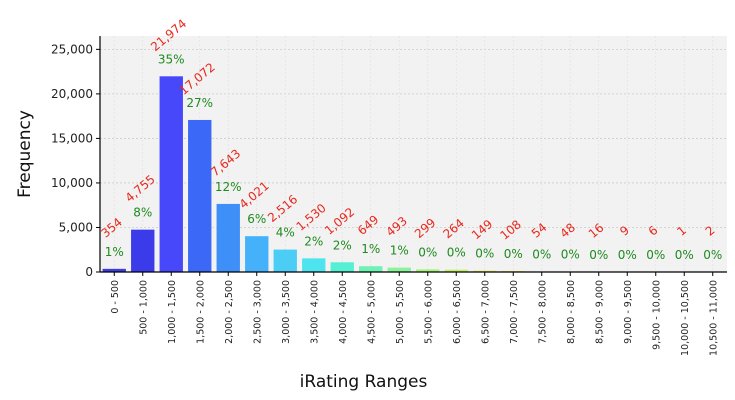 This screenshot has height=400, width=735. I want to click on percent-label: 27%, so click(199, 103).